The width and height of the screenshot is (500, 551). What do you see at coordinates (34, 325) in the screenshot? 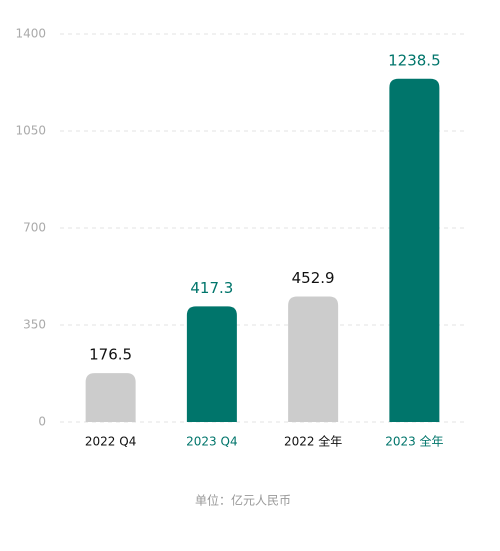
I see `y-tick-label: 350` at bounding box center [34, 325].